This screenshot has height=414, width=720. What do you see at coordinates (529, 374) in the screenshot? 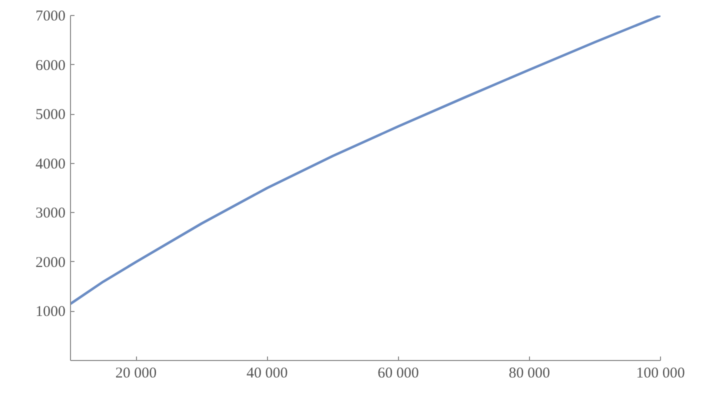
I see `x-tick-label: 80 000` at bounding box center [529, 374].